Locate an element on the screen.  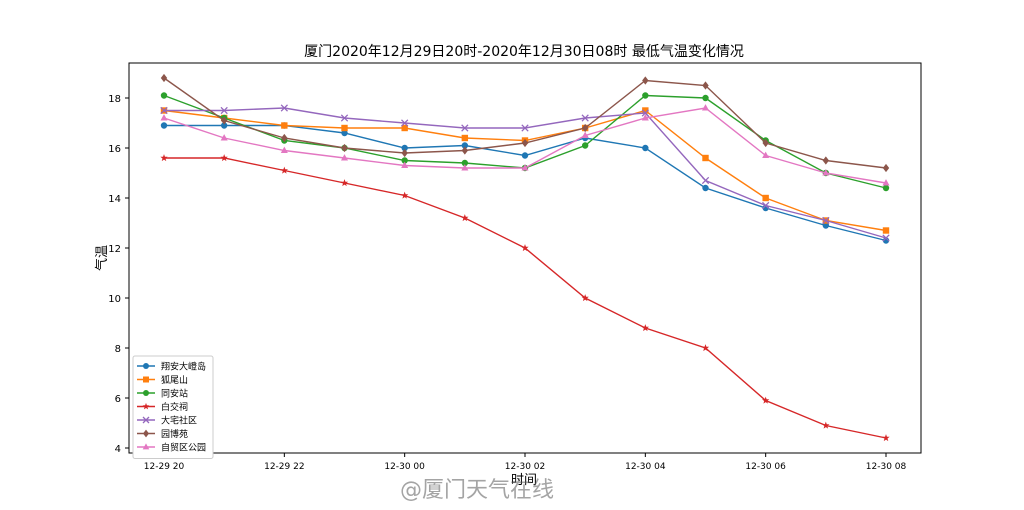
legend-item: 白交祠 is located at coordinates (162, 407).